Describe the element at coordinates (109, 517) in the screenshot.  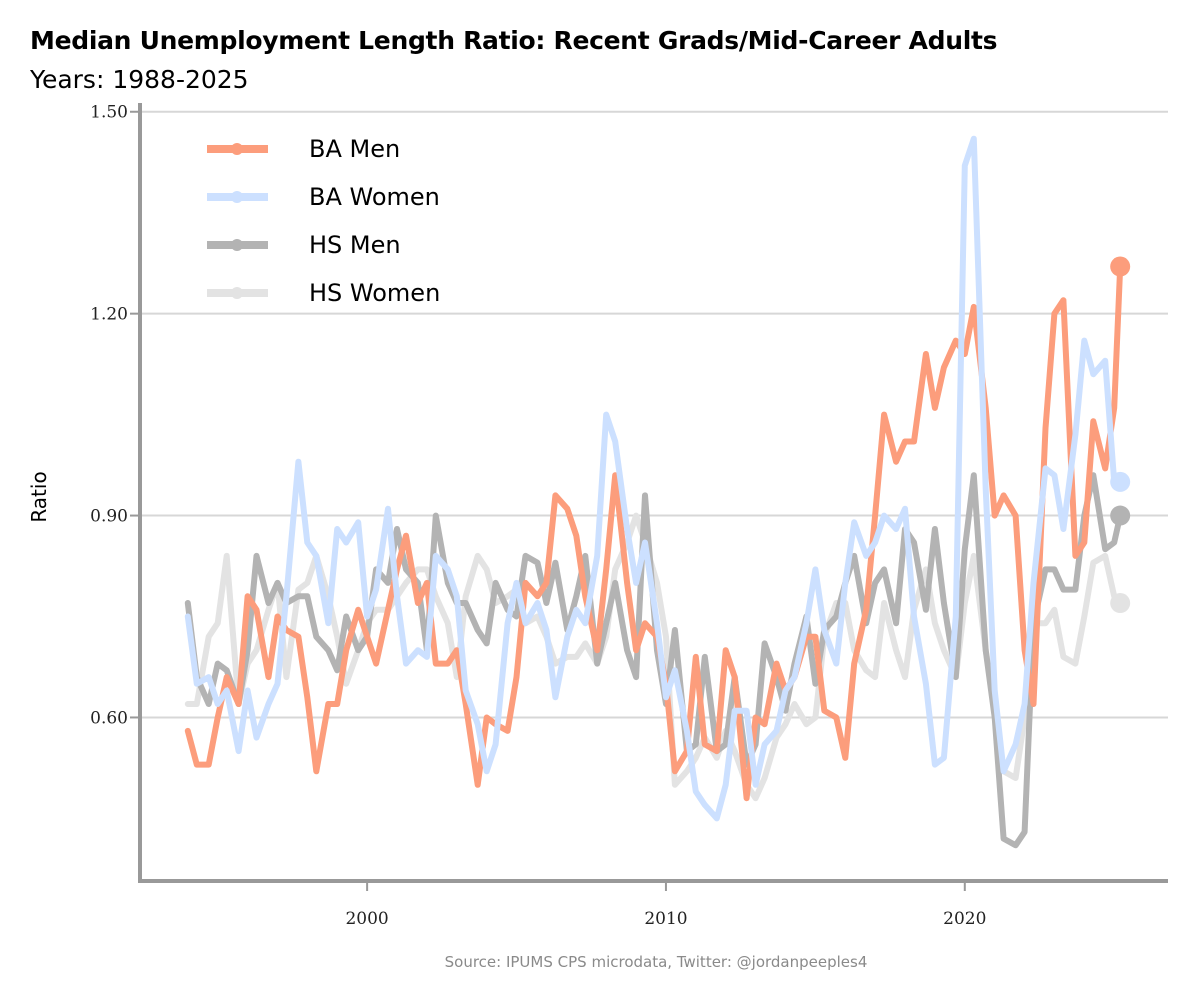
I see `y-tick-label: 0.90` at that location.